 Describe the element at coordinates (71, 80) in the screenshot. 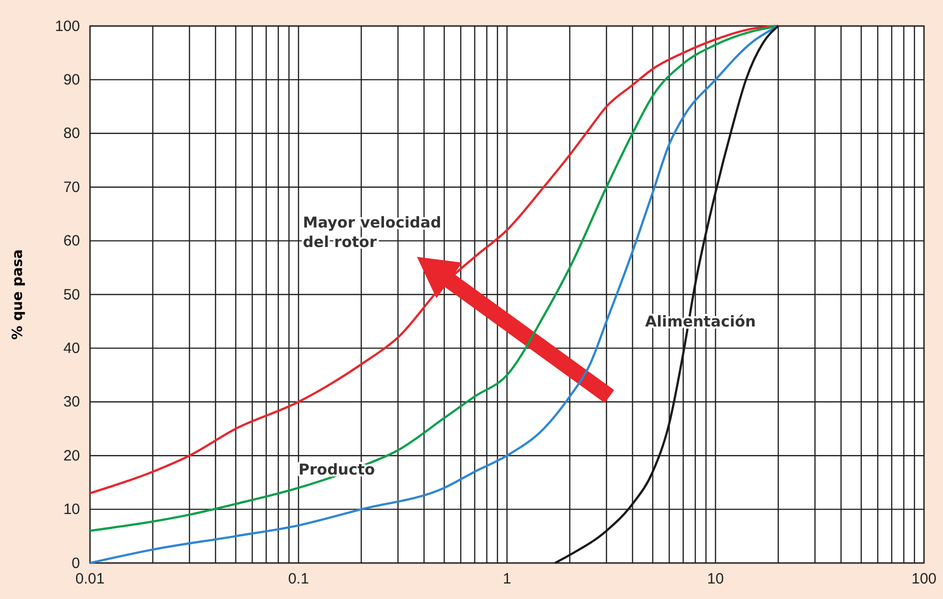

I see `y-tick-label: 90` at that location.